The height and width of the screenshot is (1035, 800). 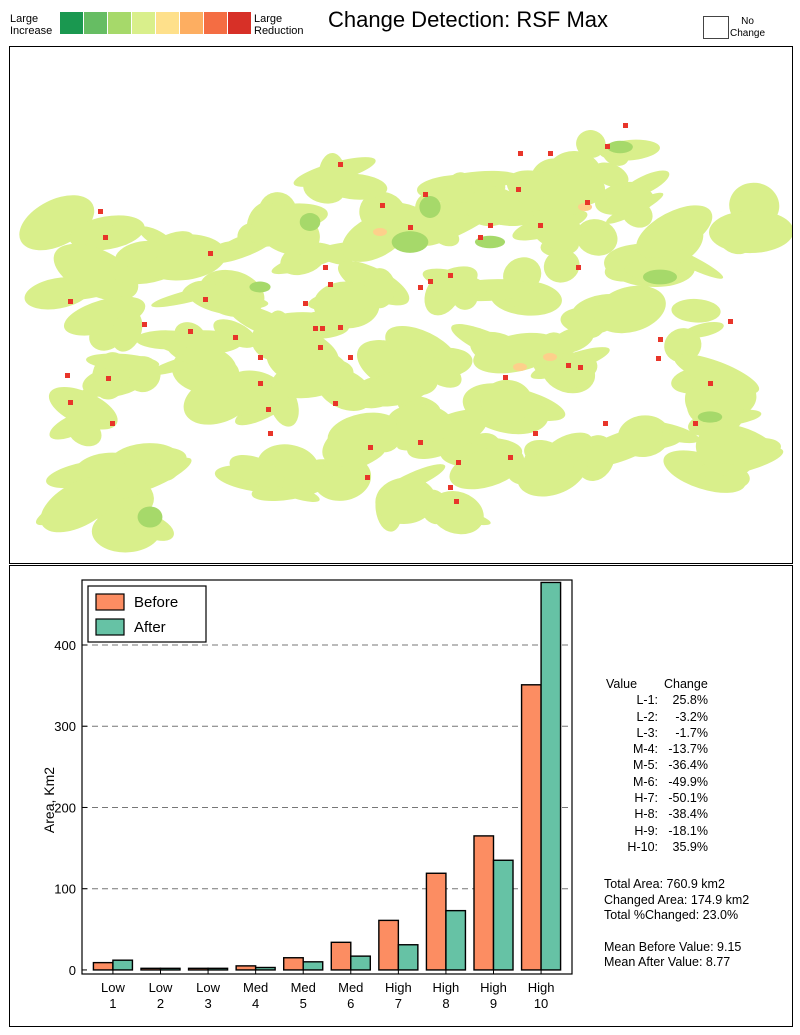 What do you see at coordinates (673, 946) in the screenshot?
I see `mean-before-value: Mean Before Value: 9.15` at bounding box center [673, 946].